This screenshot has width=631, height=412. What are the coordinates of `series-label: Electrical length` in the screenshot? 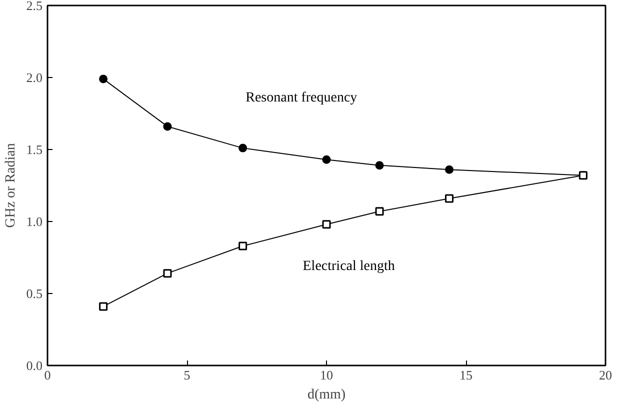 It's located at (348, 266).